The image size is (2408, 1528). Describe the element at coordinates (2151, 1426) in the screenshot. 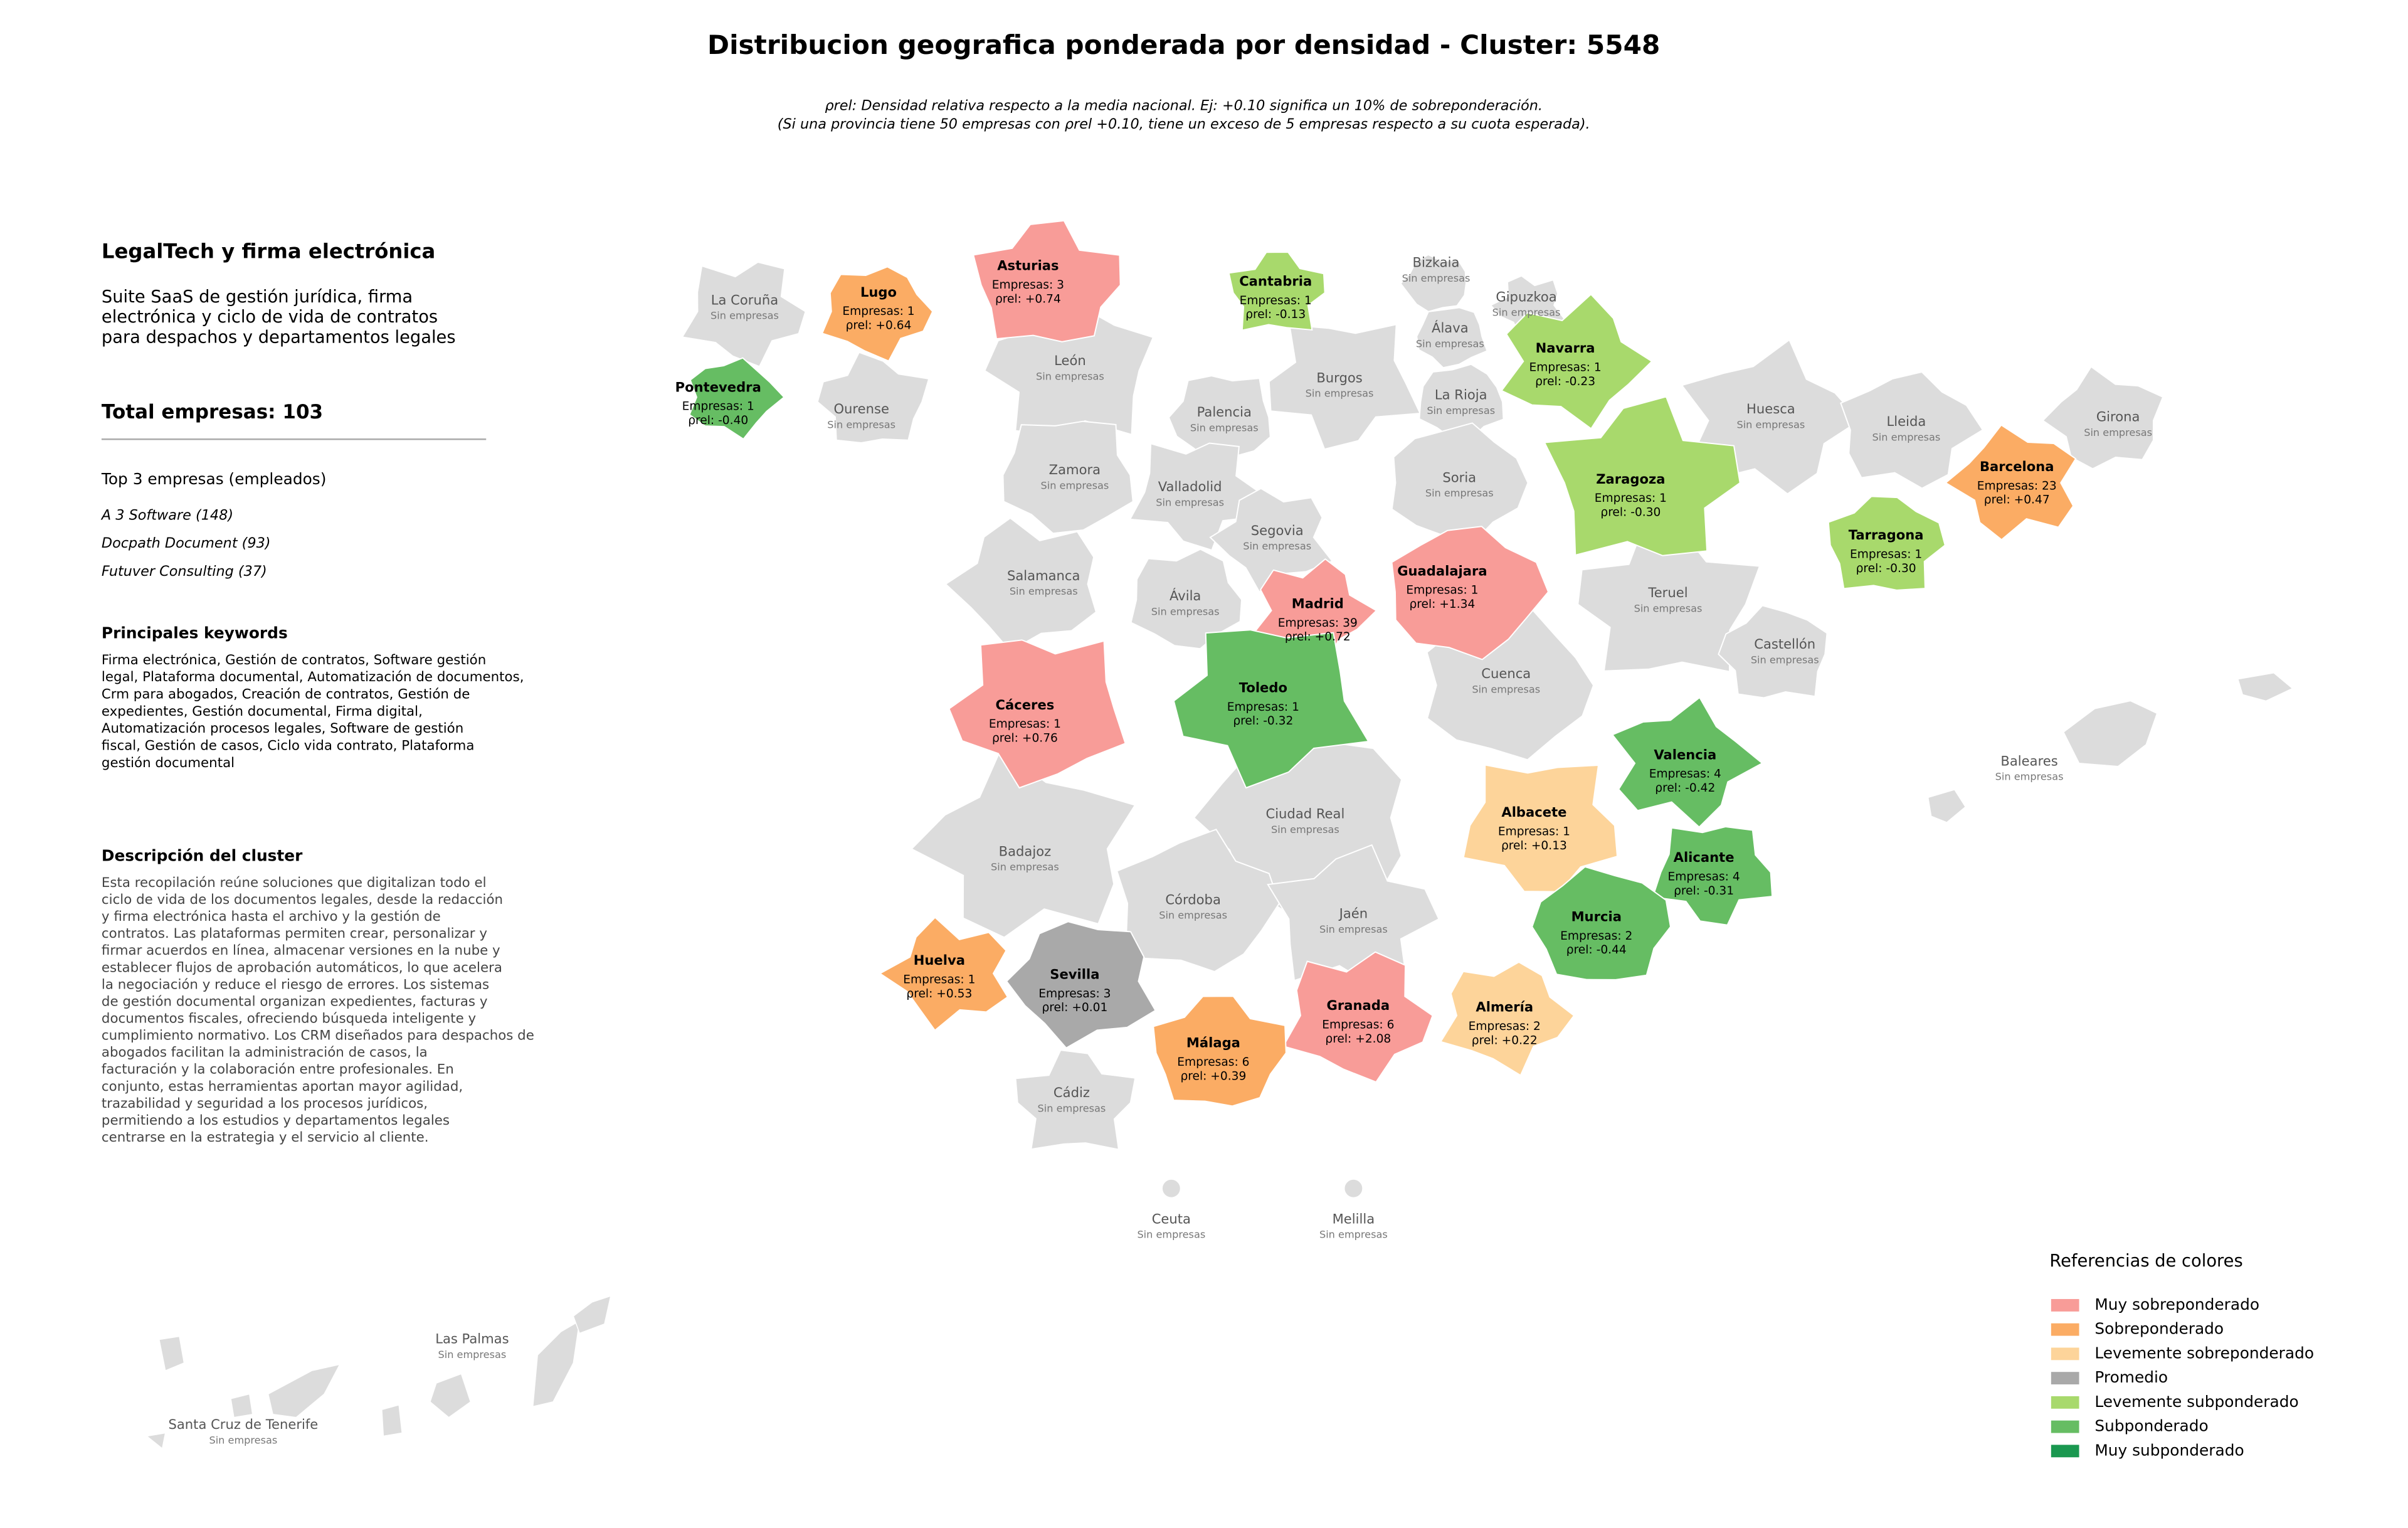

I see `legend-label: Subponderado` at that location.